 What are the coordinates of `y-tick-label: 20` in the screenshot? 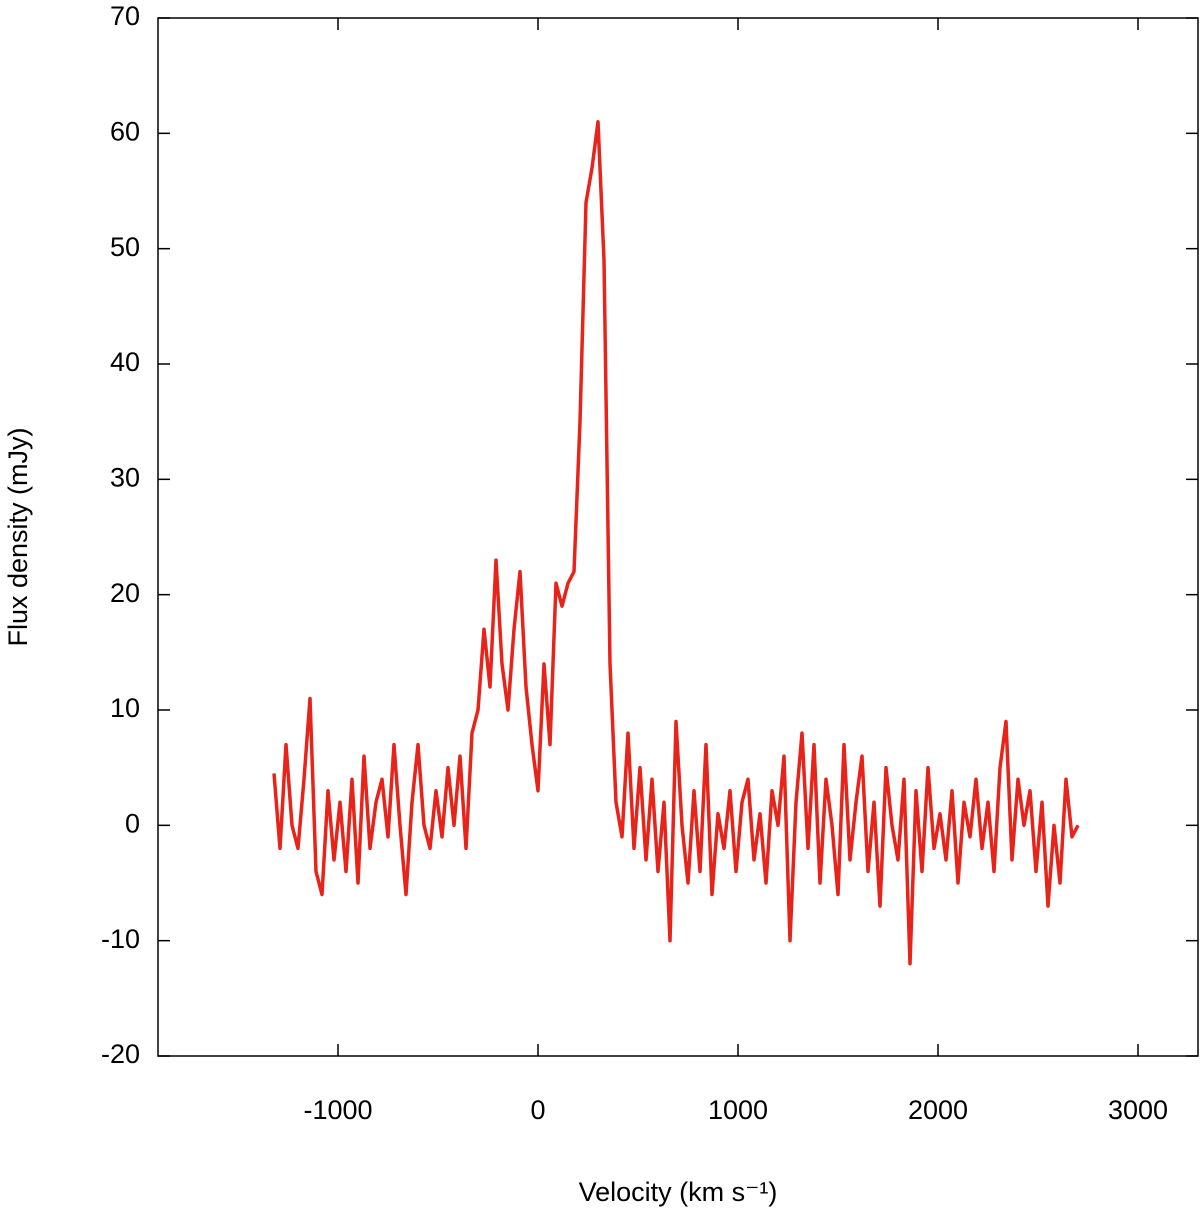 It's located at (125, 593).